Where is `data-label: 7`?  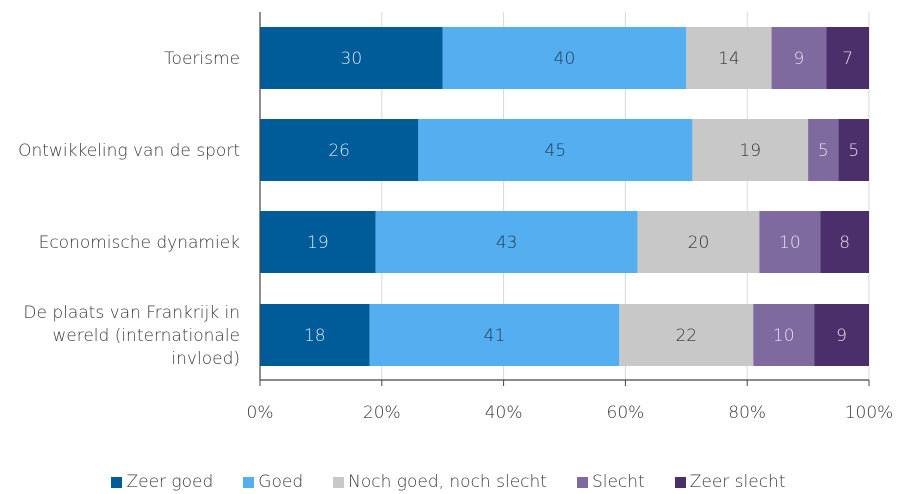
data-label: 7 is located at coordinates (847, 59).